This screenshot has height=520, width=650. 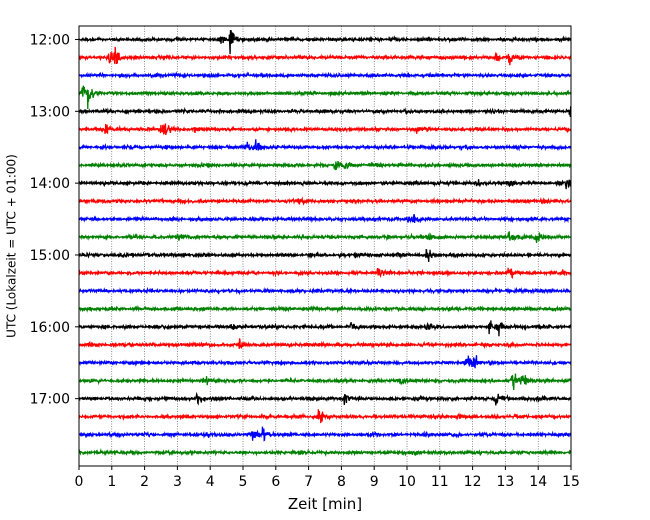 What do you see at coordinates (440, 482) in the screenshot?
I see `x-tick-label: 11` at bounding box center [440, 482].